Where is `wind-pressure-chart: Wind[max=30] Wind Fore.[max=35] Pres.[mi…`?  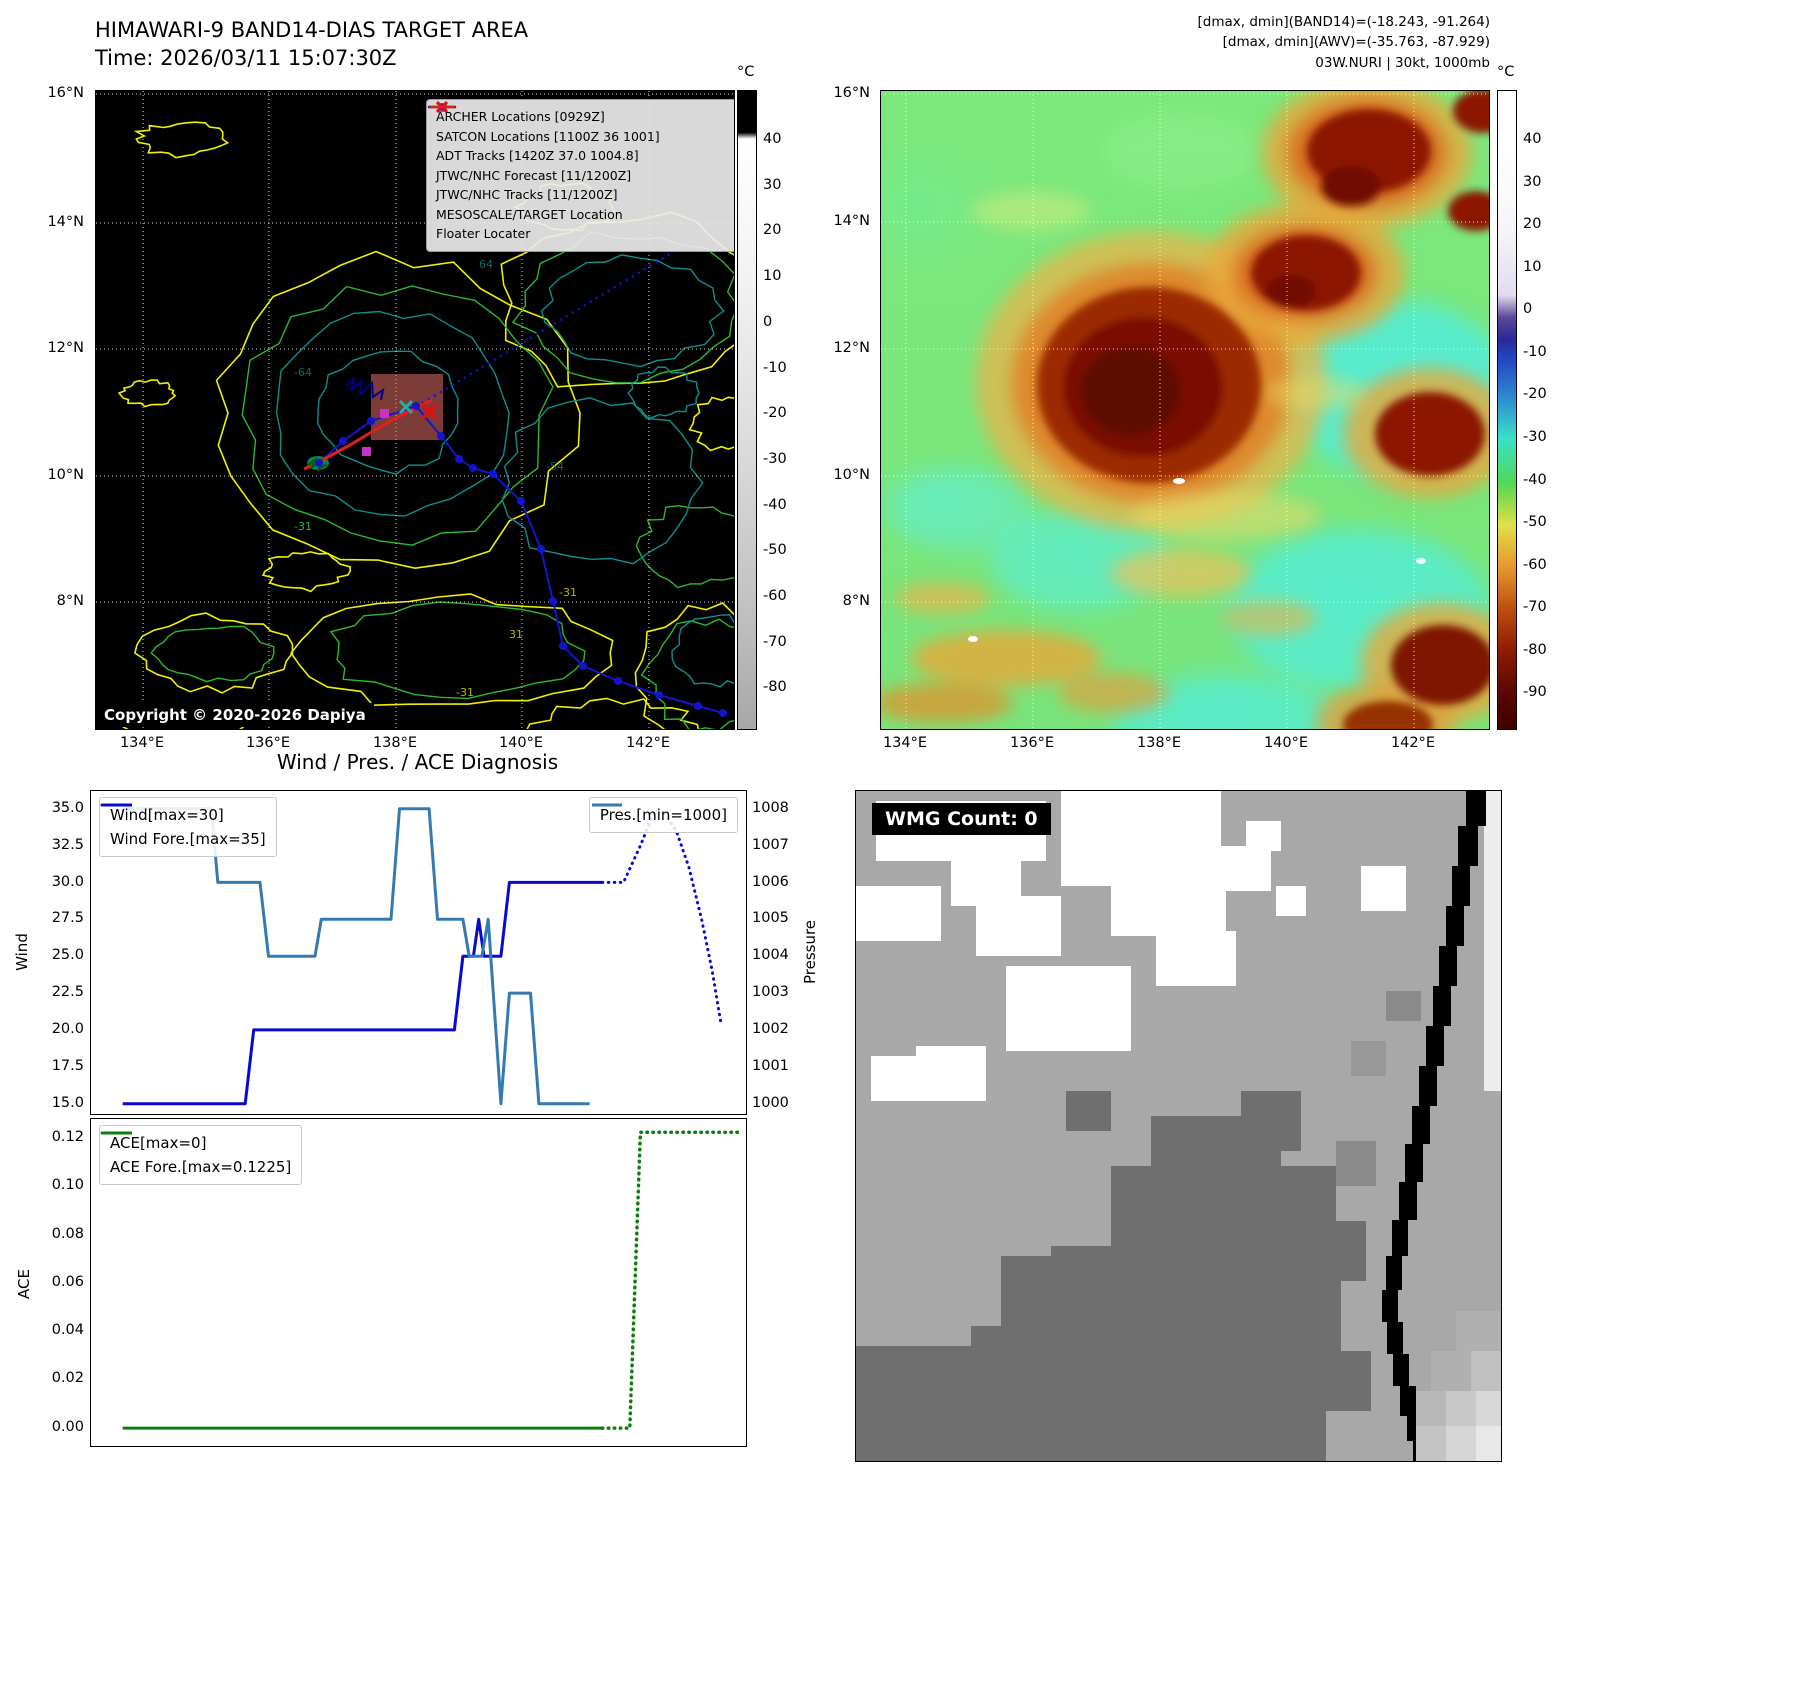 wind-pressure-chart: Wind[max=30] Wind Fore.[max=35] Pres.[mi… is located at coordinates (418, 952).